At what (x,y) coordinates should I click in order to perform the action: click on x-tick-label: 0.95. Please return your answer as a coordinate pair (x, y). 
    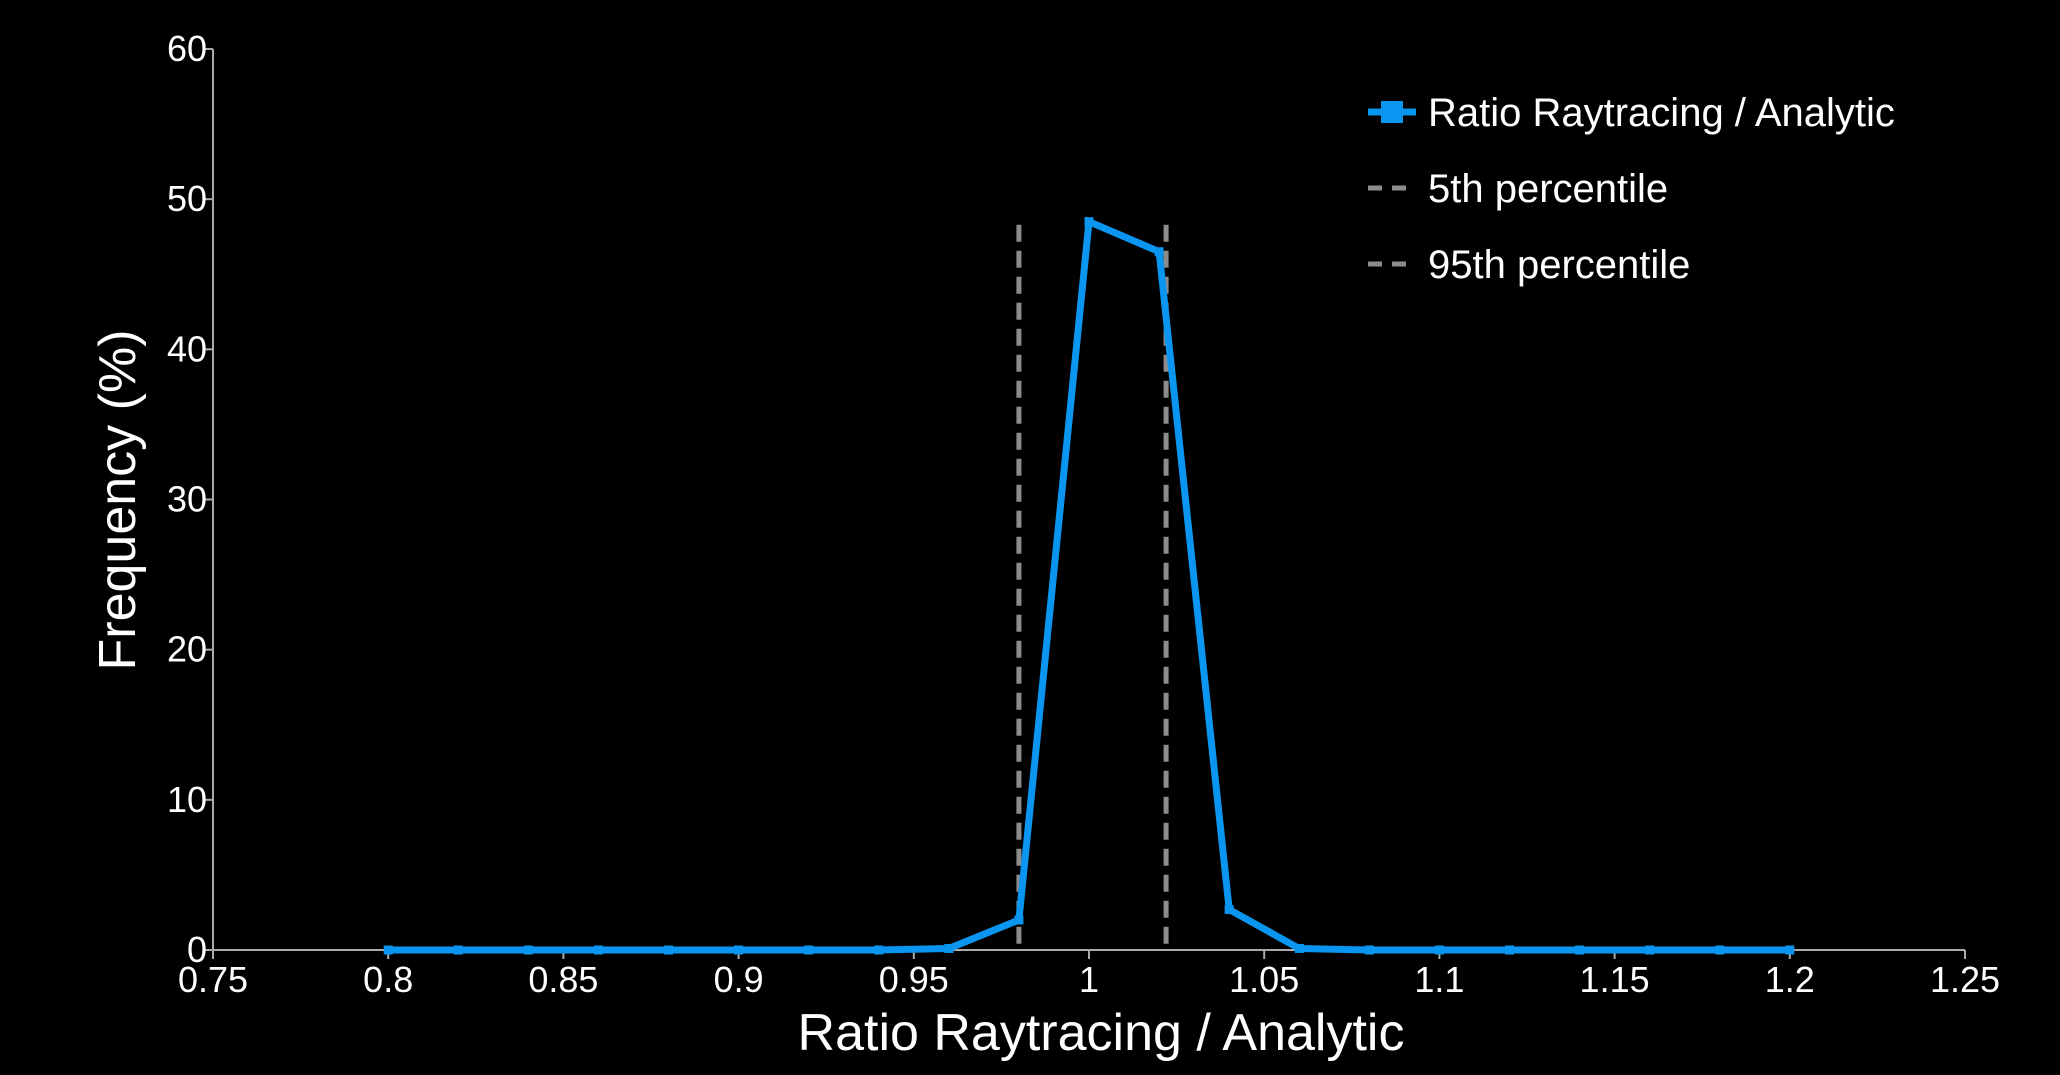
    Looking at the image, I should click on (914, 979).